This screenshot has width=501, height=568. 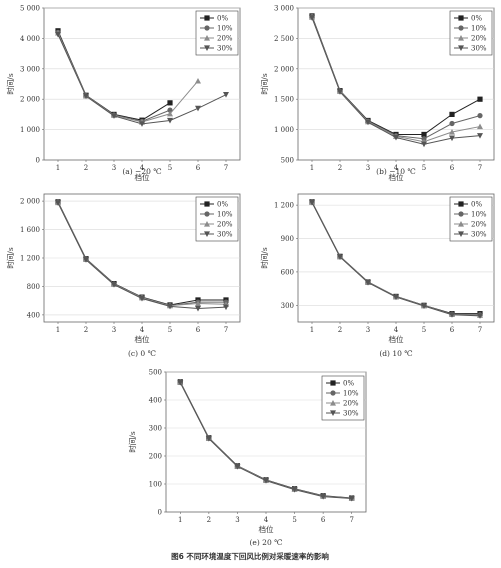 What do you see at coordinates (33, 315) in the screenshot?
I see `y-tick-label: 400` at bounding box center [33, 315].